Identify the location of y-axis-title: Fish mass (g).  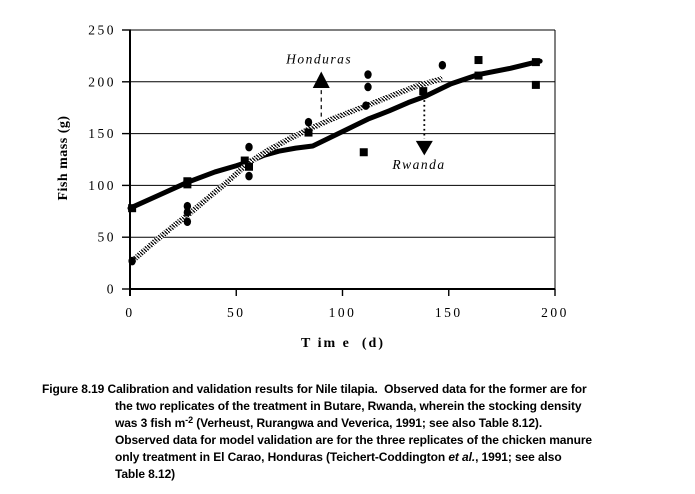
(63, 158).